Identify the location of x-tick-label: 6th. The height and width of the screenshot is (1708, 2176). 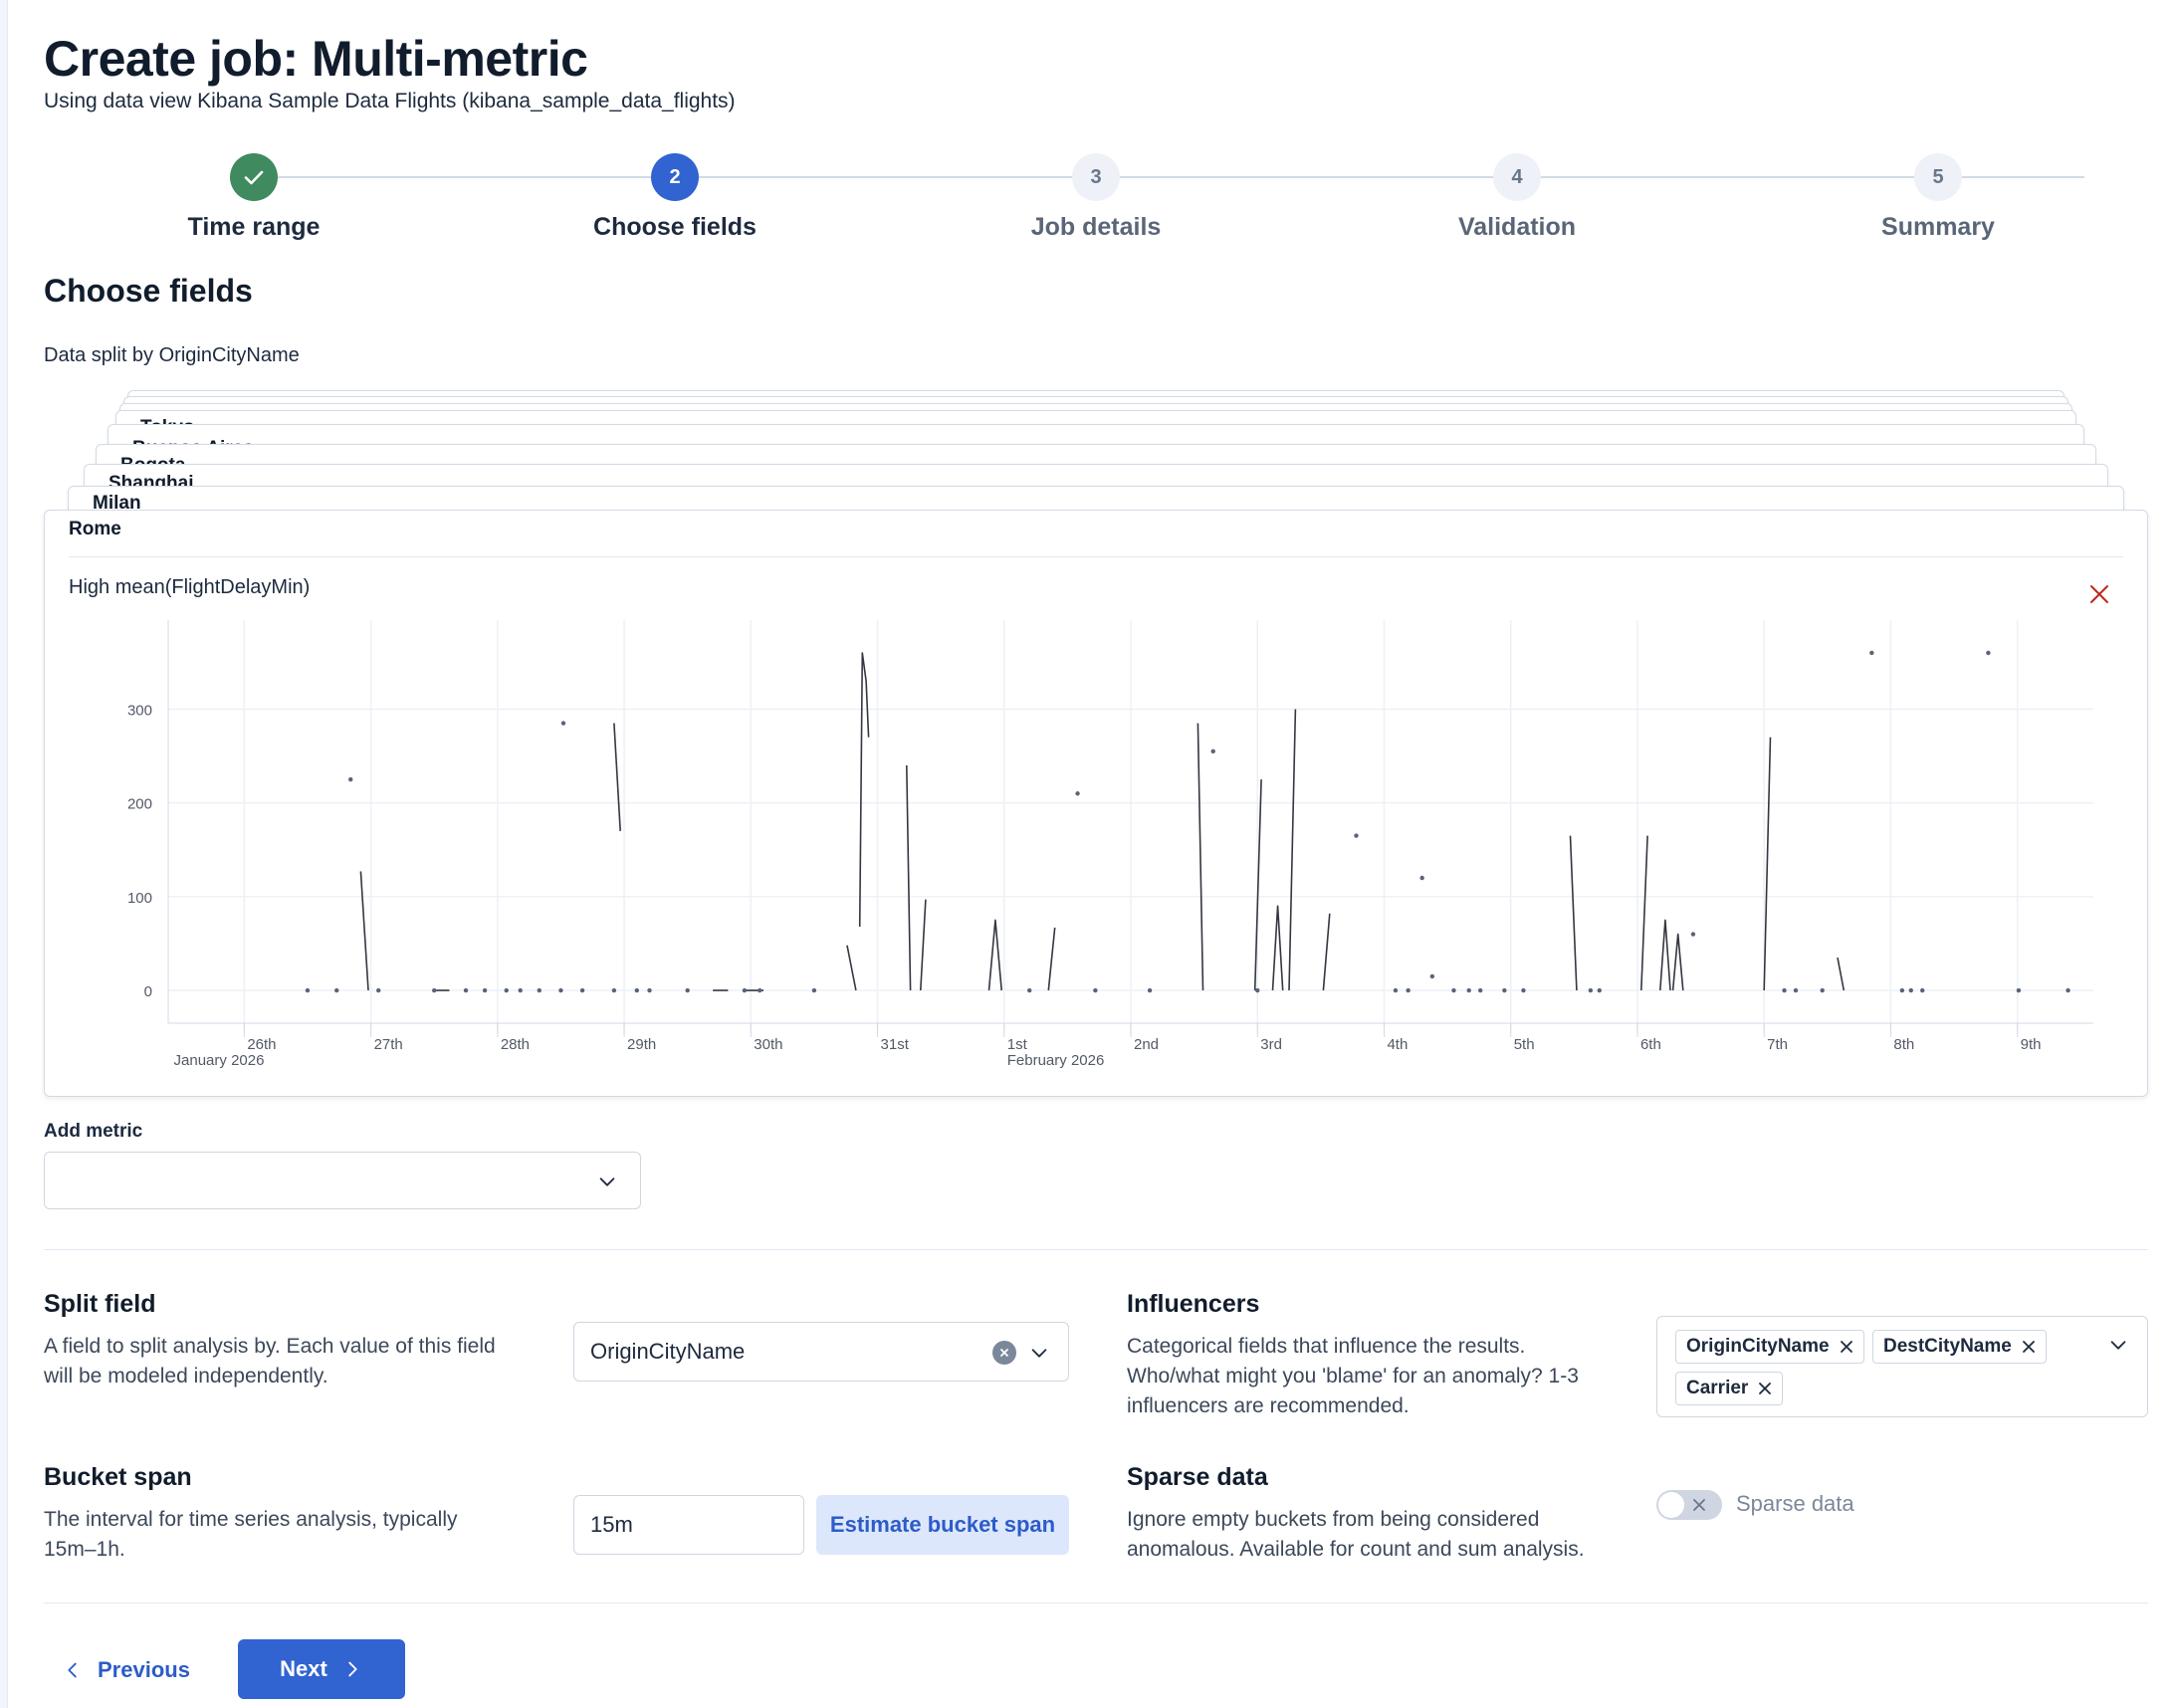
(1650, 1044).